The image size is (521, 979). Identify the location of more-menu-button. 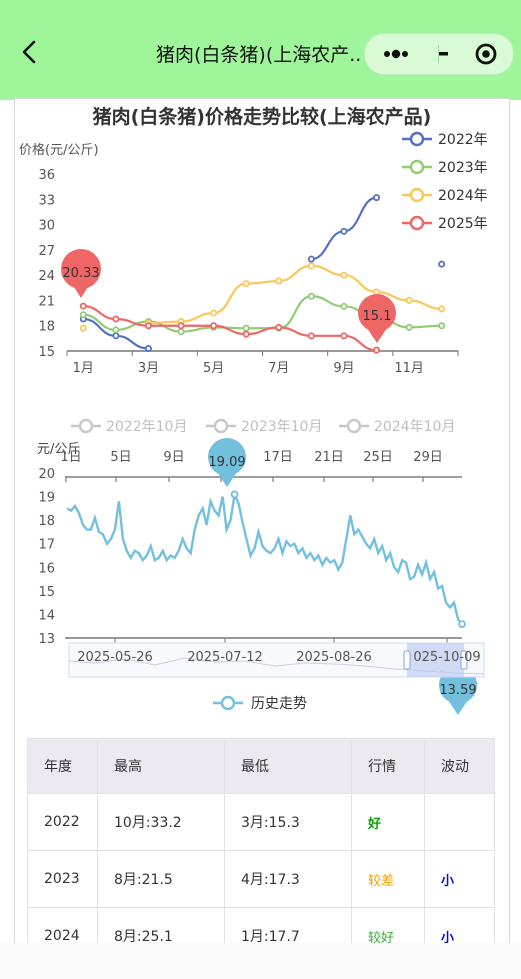
(401, 54).